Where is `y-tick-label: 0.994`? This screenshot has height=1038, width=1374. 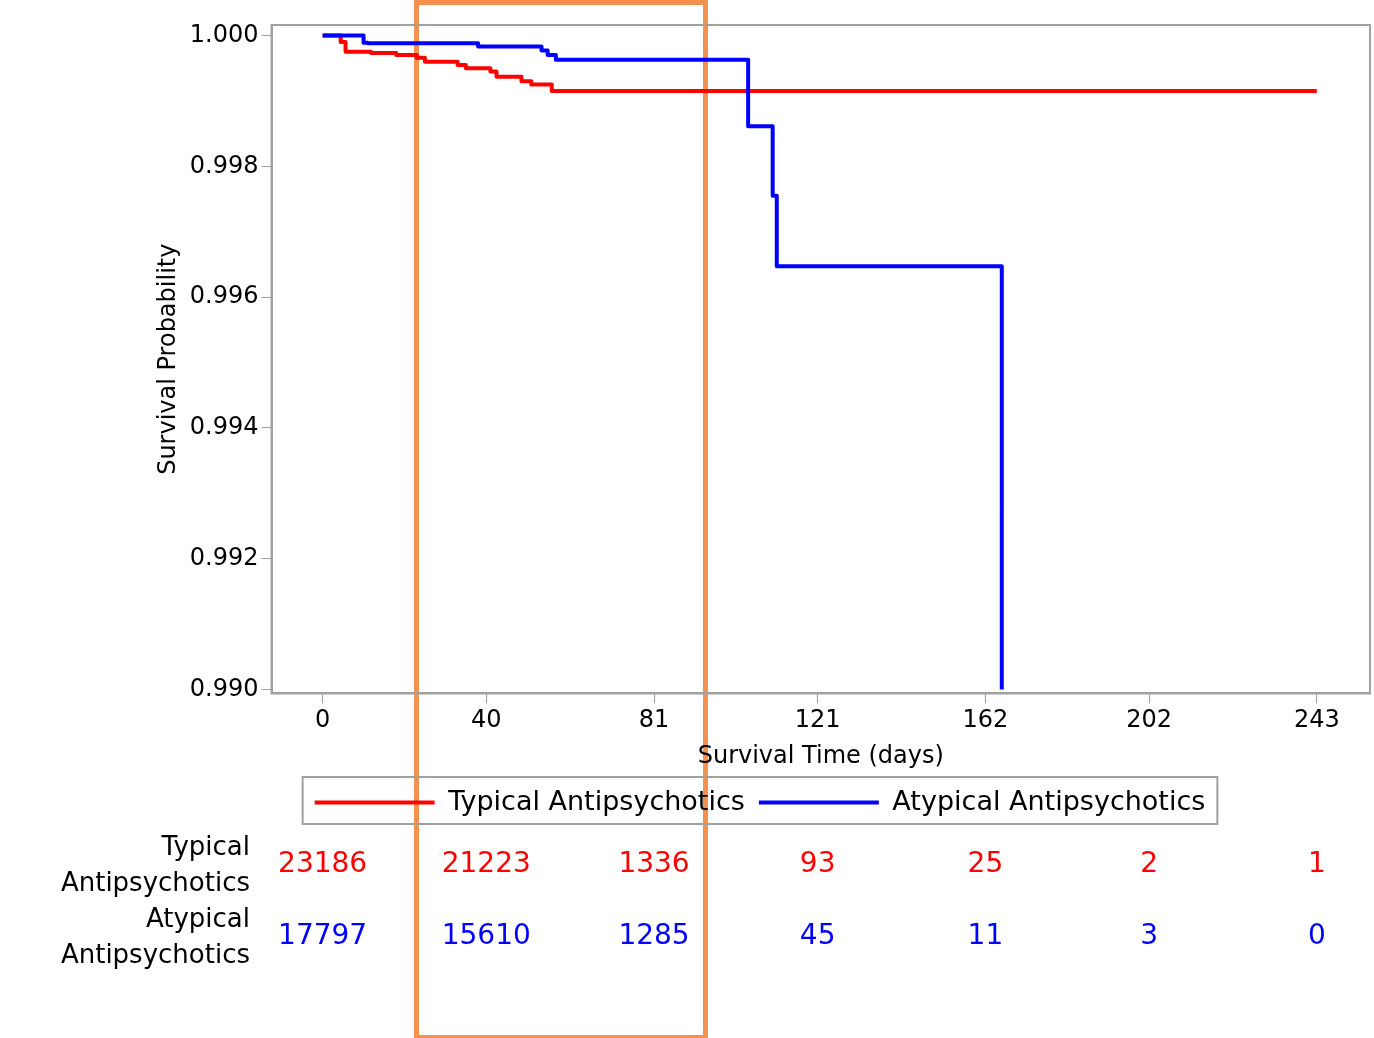 y-tick-label: 0.994 is located at coordinates (224, 426).